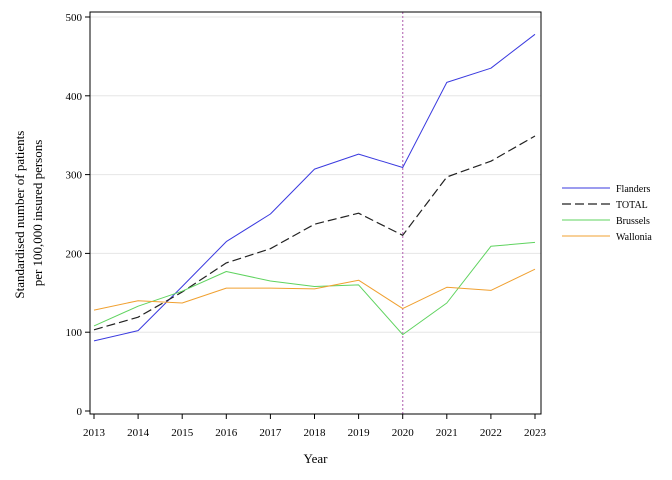  What do you see at coordinates (138, 433) in the screenshot?
I see `x-tick-label: 2014` at bounding box center [138, 433].